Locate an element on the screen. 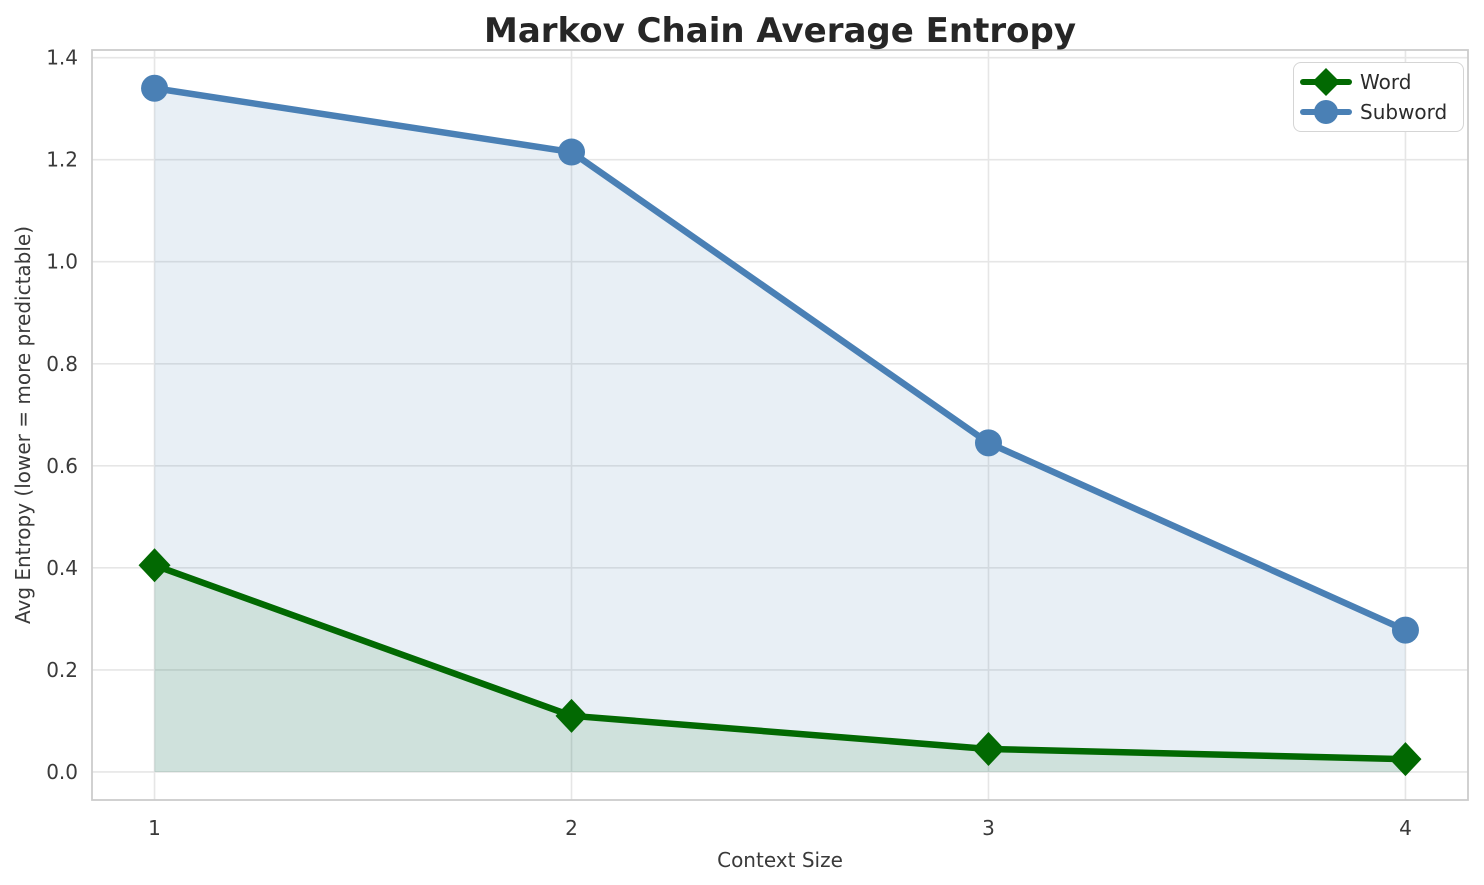  y-tick-label: 0.6 is located at coordinates (62, 466).